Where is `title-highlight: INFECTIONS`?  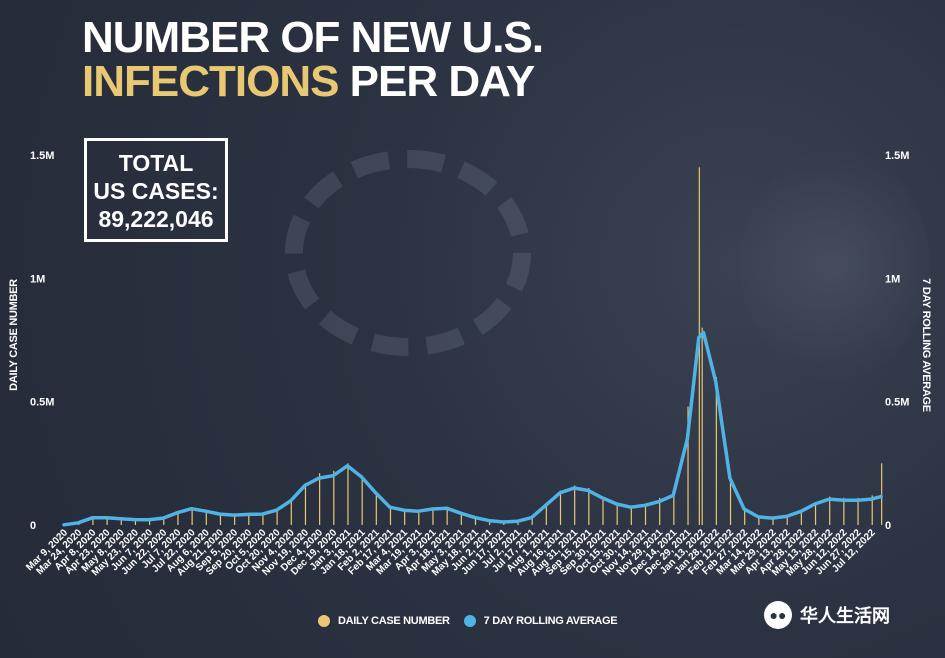
title-highlight: INFECTIONS is located at coordinates (210, 81).